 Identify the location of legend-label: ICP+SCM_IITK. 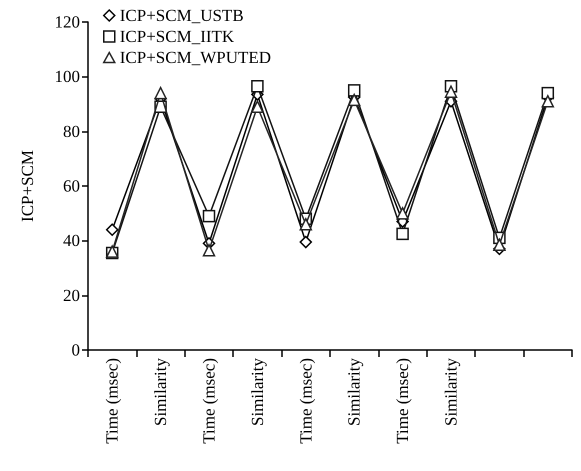
(177, 36).